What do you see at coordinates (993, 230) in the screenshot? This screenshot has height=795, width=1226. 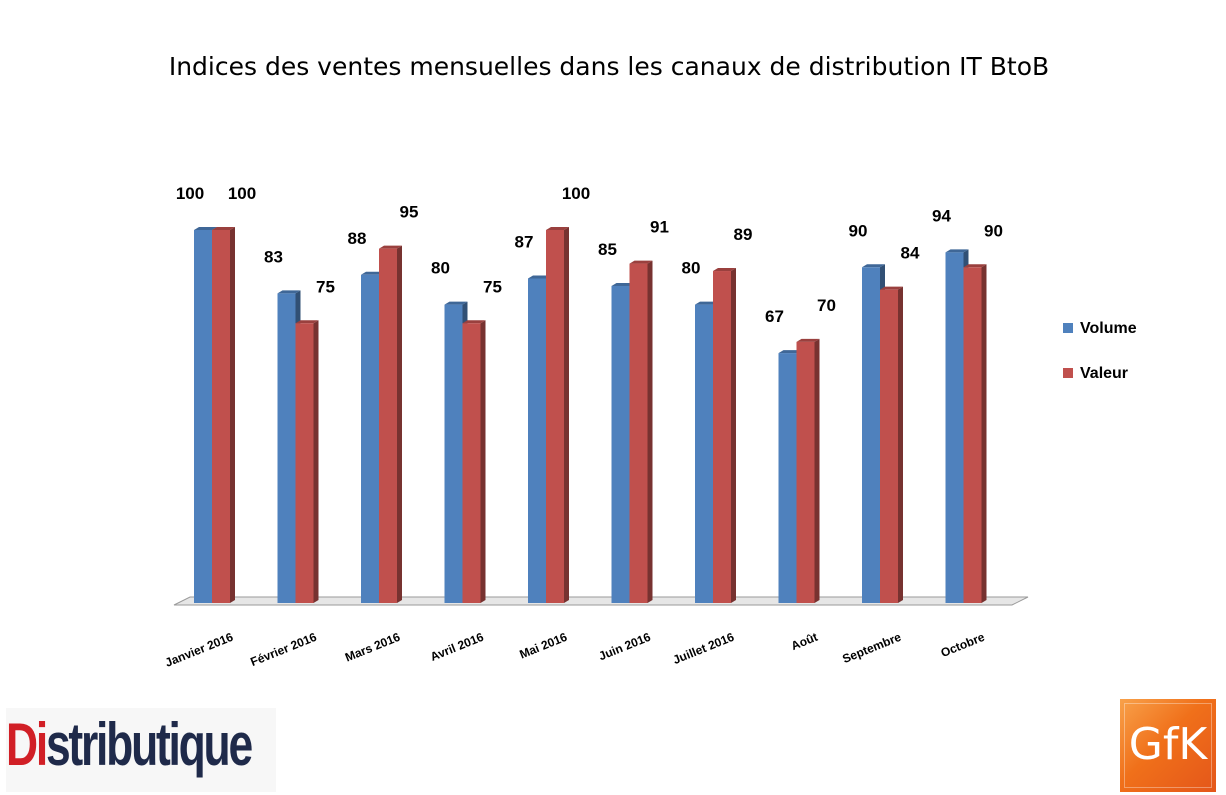 I see `data-label-valeur-10: 90` at bounding box center [993, 230].